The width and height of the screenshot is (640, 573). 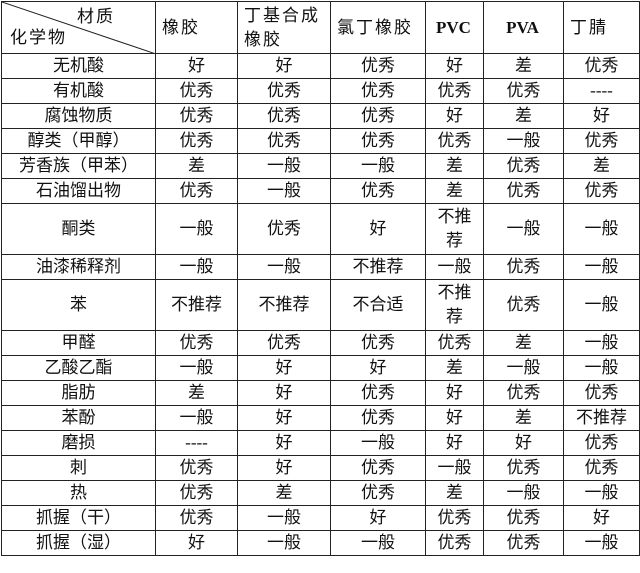 I want to click on row-label: 苯酚, so click(x=78, y=418).